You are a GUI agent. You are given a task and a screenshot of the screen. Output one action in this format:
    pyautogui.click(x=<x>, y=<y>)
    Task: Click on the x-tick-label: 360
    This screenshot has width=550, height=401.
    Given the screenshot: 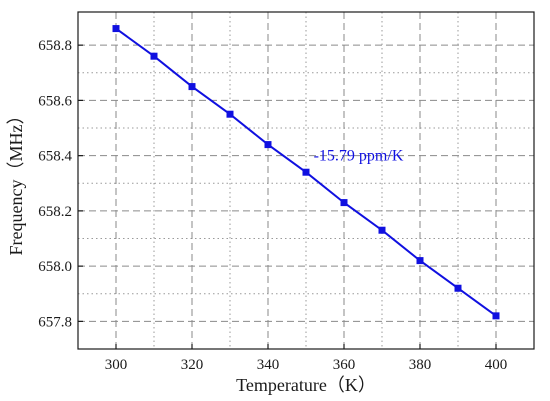 What is the action you would take?
    pyautogui.click(x=344, y=365)
    